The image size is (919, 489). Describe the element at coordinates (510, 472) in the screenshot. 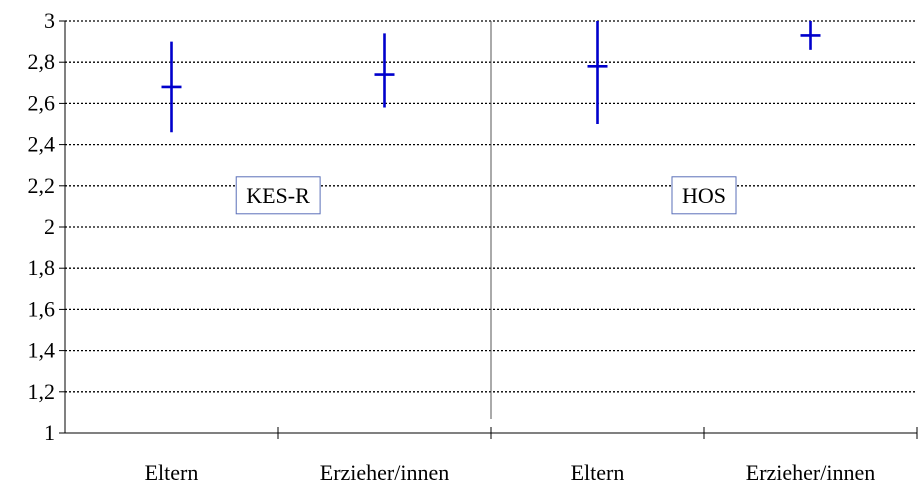

I see `x-category-labels: Eltern Erzieher/innen Eltern Erzieher/innen` at that location.